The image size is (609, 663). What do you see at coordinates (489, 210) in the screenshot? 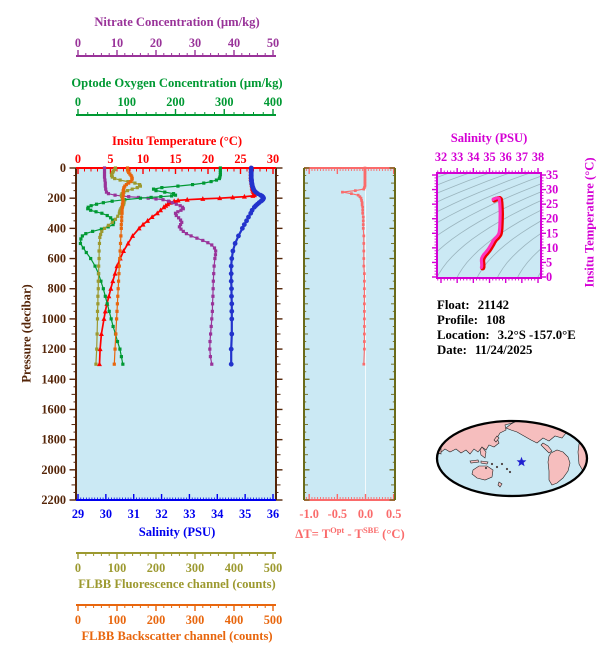
I see `isopycnal-line` at bounding box center [489, 210].